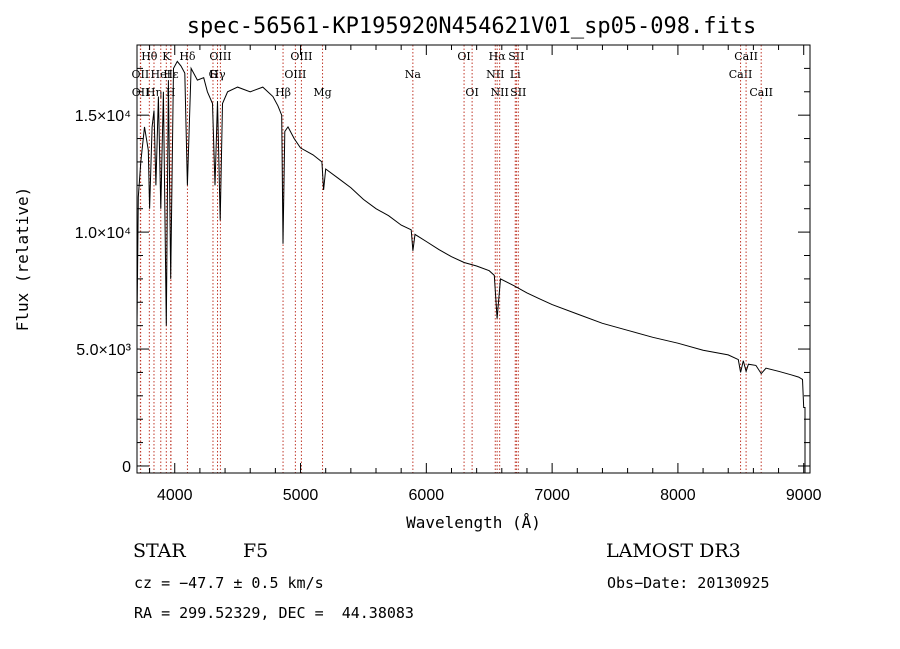 This screenshot has height=649, width=900. What do you see at coordinates (166, 56) in the screenshot?
I see `marker-label-5: K` at bounding box center [166, 56].